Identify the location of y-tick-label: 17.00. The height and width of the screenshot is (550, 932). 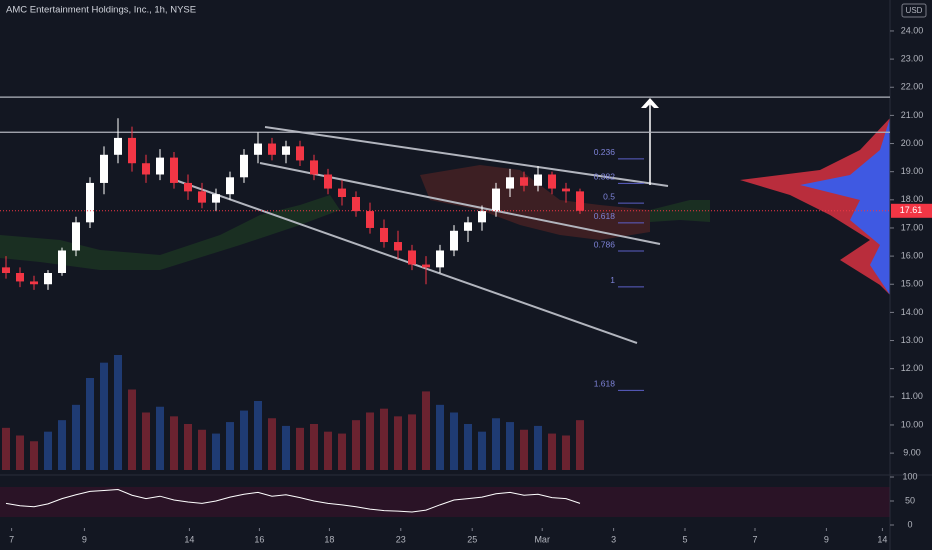
(912, 227).